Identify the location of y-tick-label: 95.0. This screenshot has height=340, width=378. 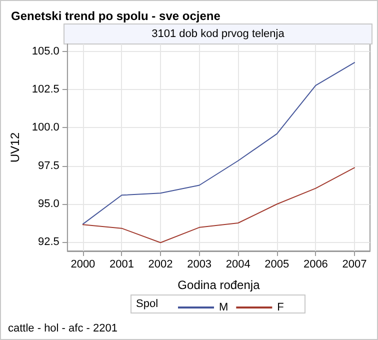
(49, 204).